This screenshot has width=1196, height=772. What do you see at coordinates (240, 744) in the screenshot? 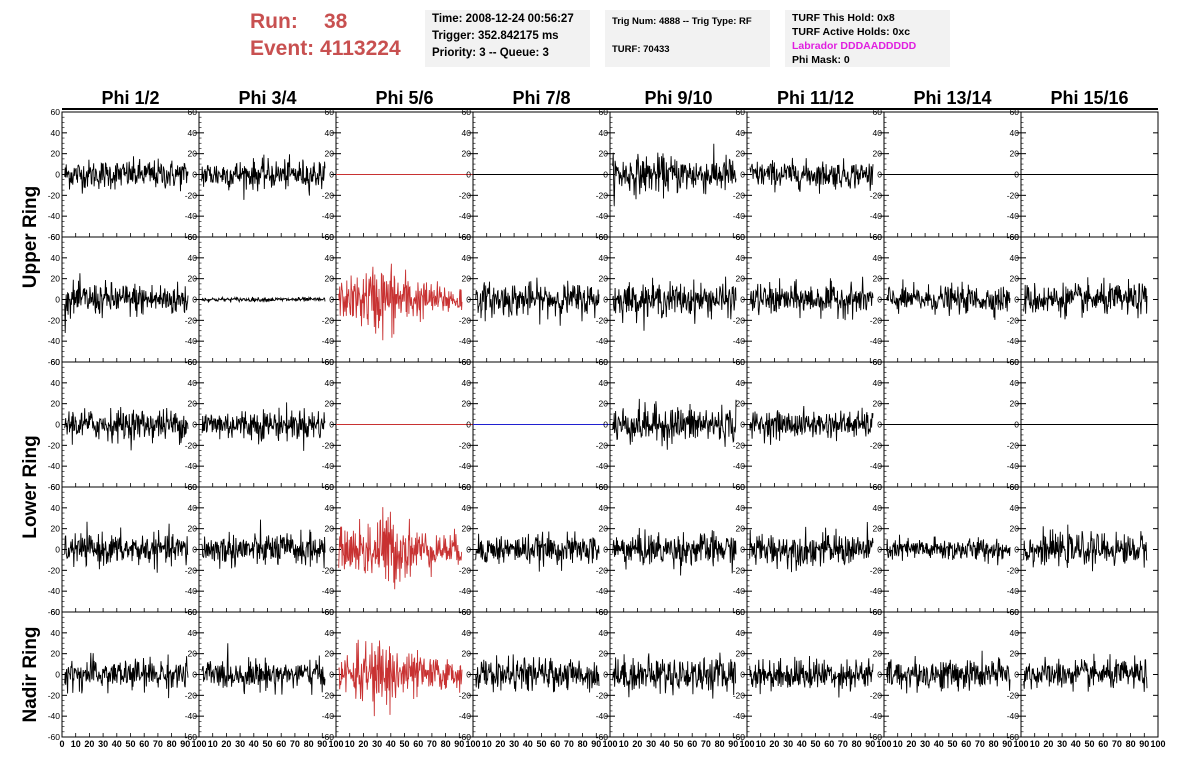
I see `x-tick-label: 30` at bounding box center [240, 744].